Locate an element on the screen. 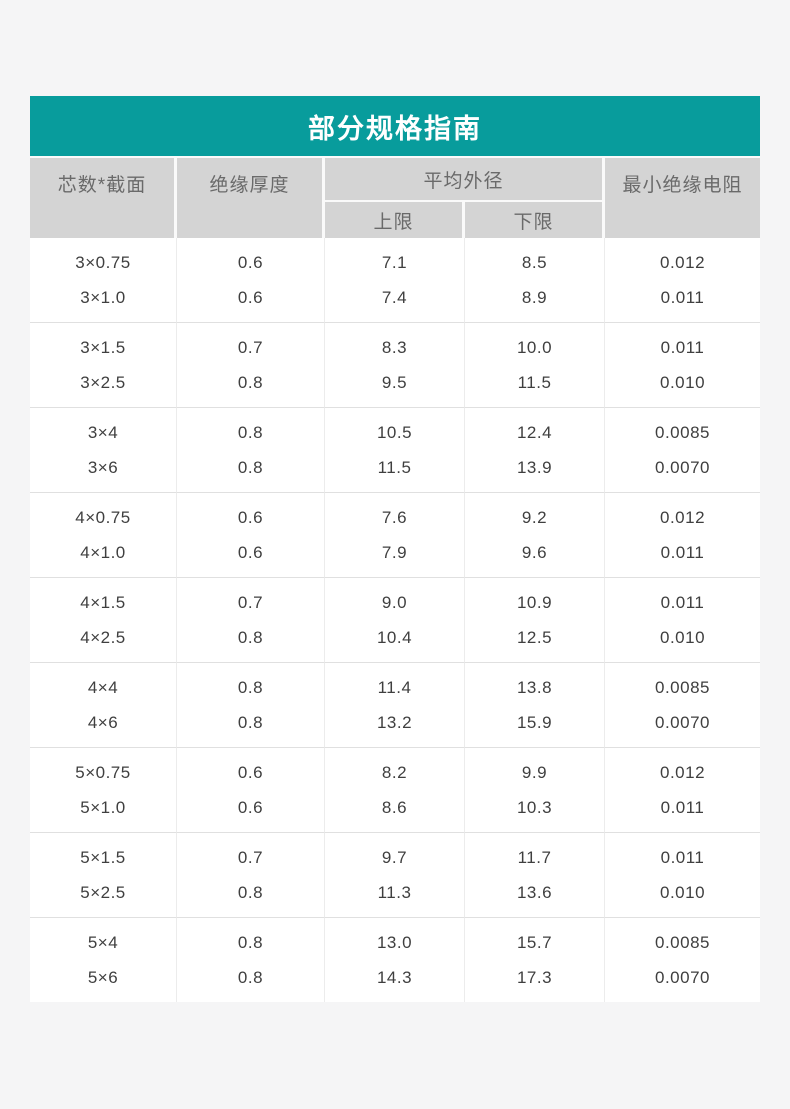 The height and width of the screenshot is (1109, 790). cell-value: 5×1.5 is located at coordinates (103, 857).